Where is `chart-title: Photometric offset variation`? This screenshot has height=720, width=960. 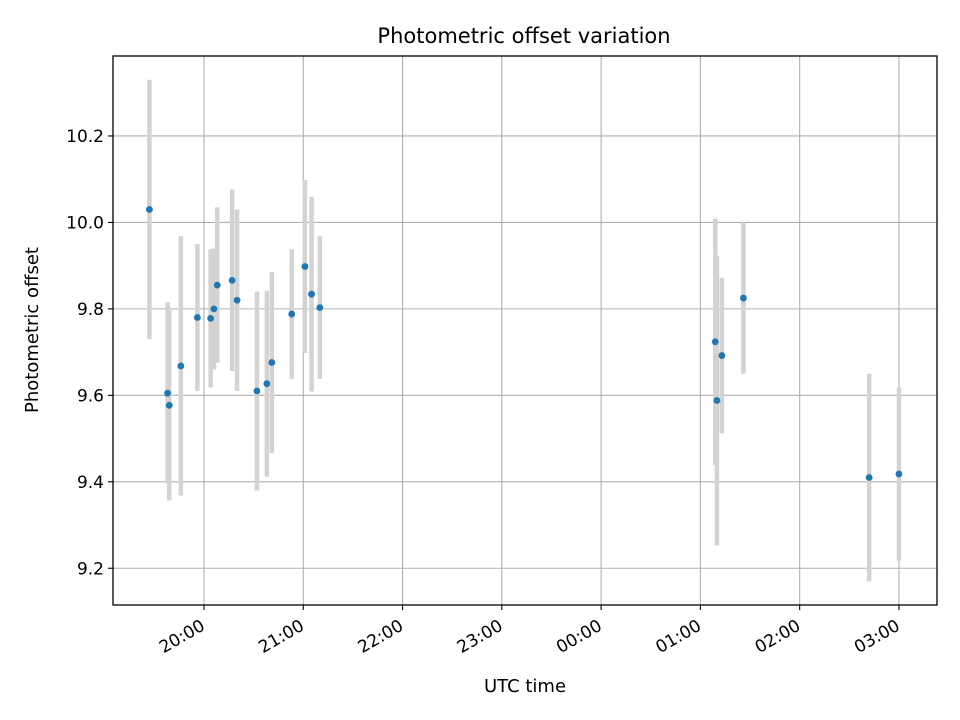
chart-title: Photometric offset variation is located at coordinates (523, 36).